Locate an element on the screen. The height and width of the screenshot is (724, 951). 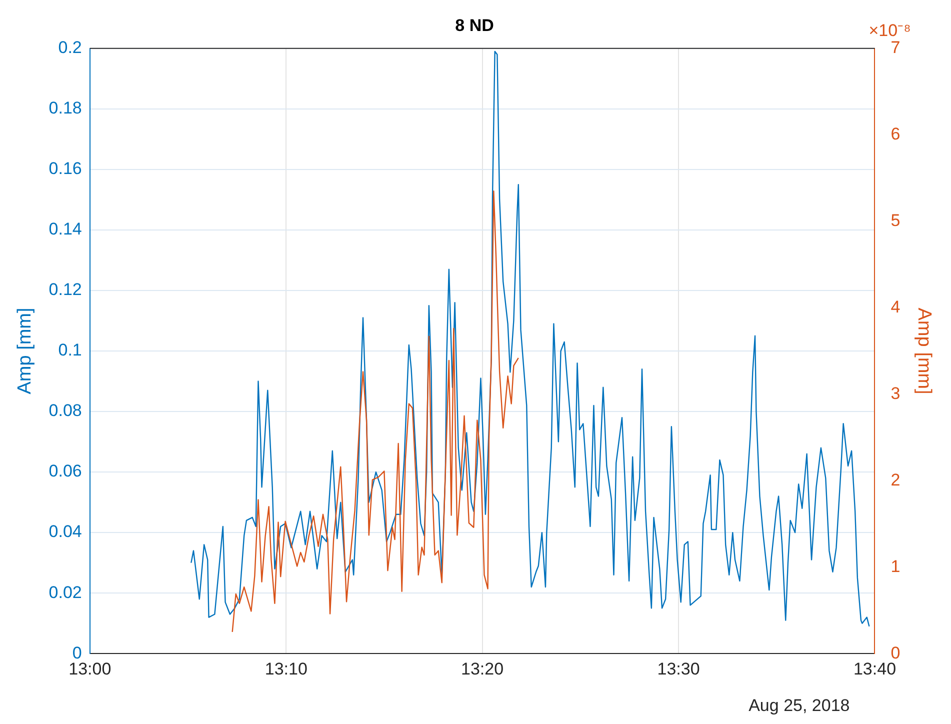
x-tick-label: 13:10 is located at coordinates (286, 668).